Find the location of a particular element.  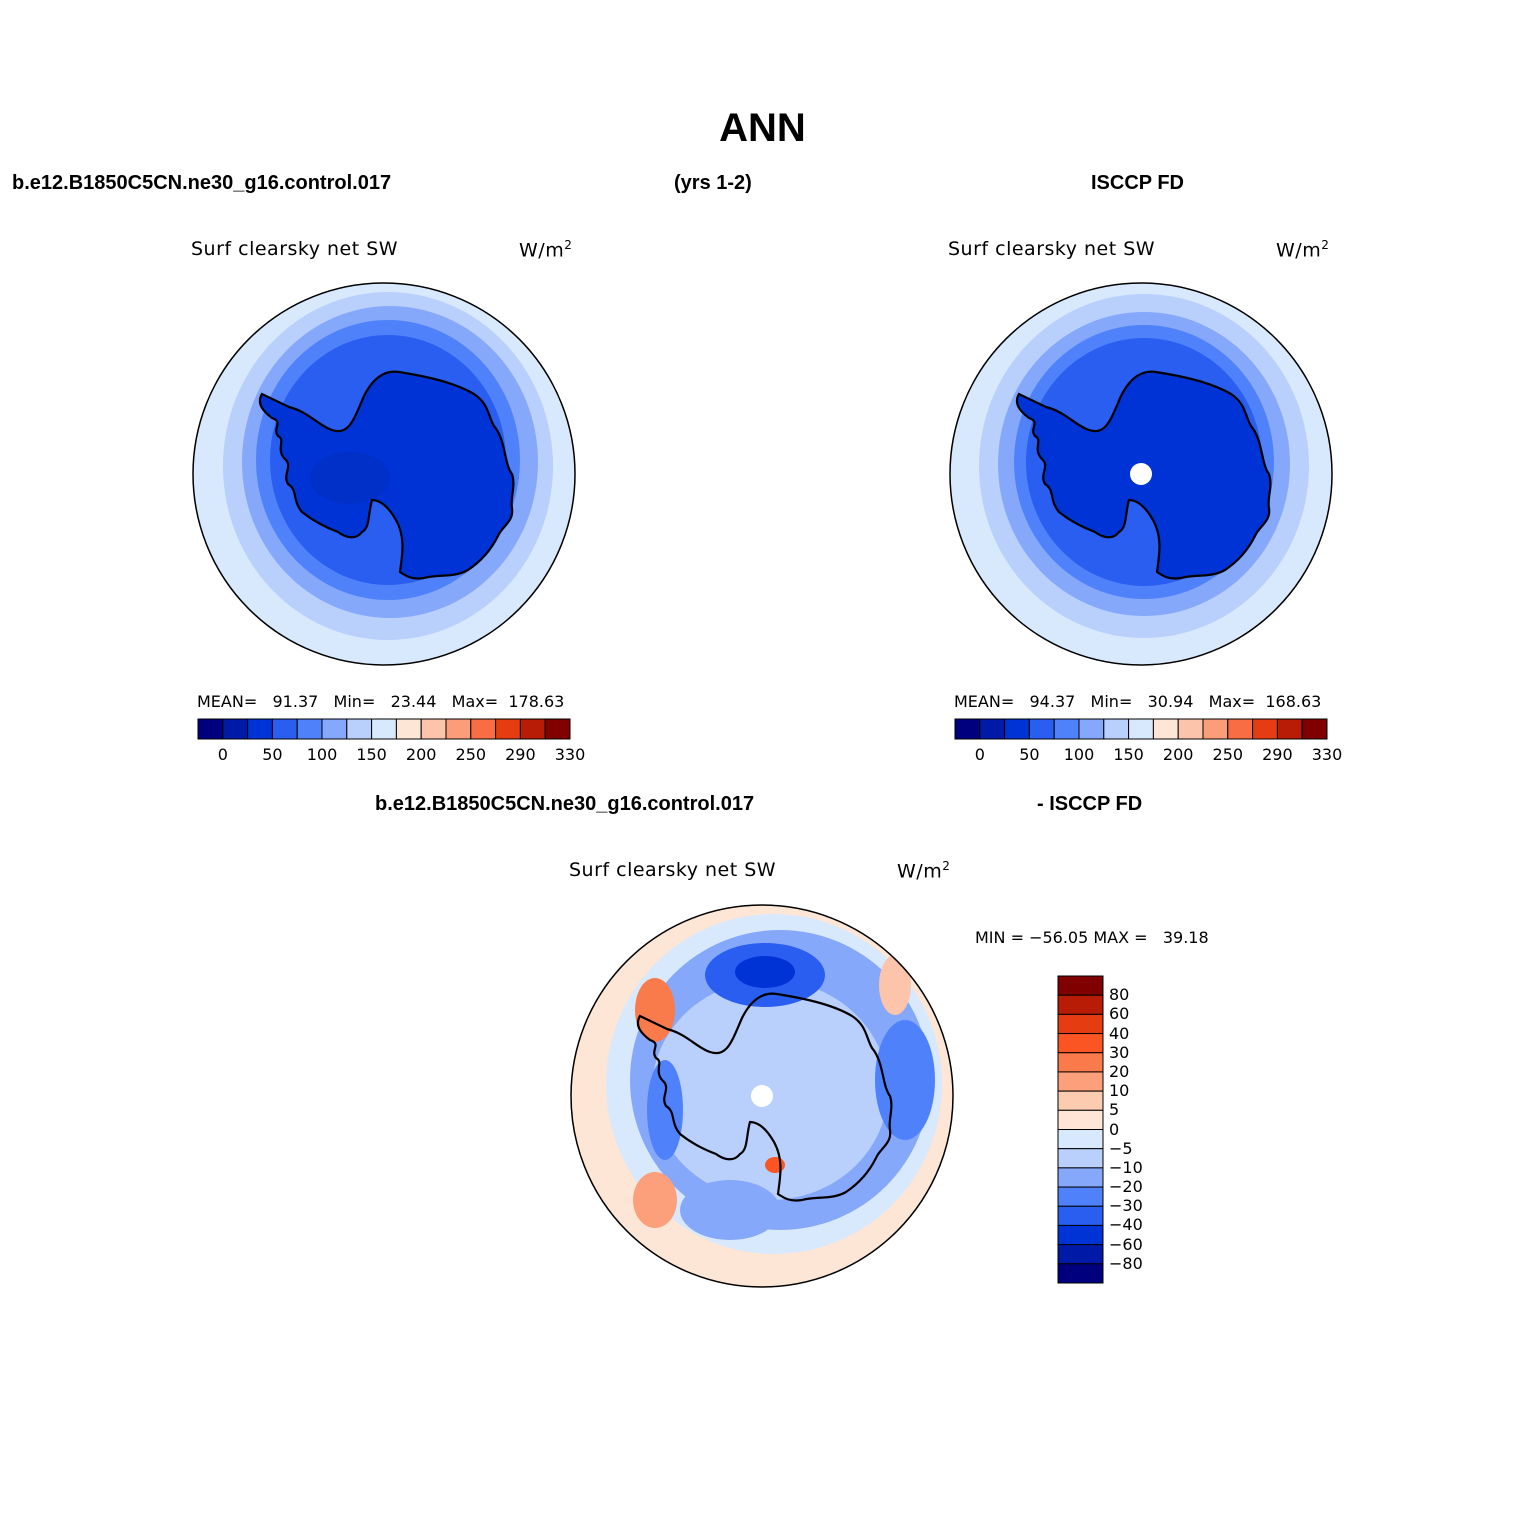

obs-colorbar is located at coordinates (1141, 729).